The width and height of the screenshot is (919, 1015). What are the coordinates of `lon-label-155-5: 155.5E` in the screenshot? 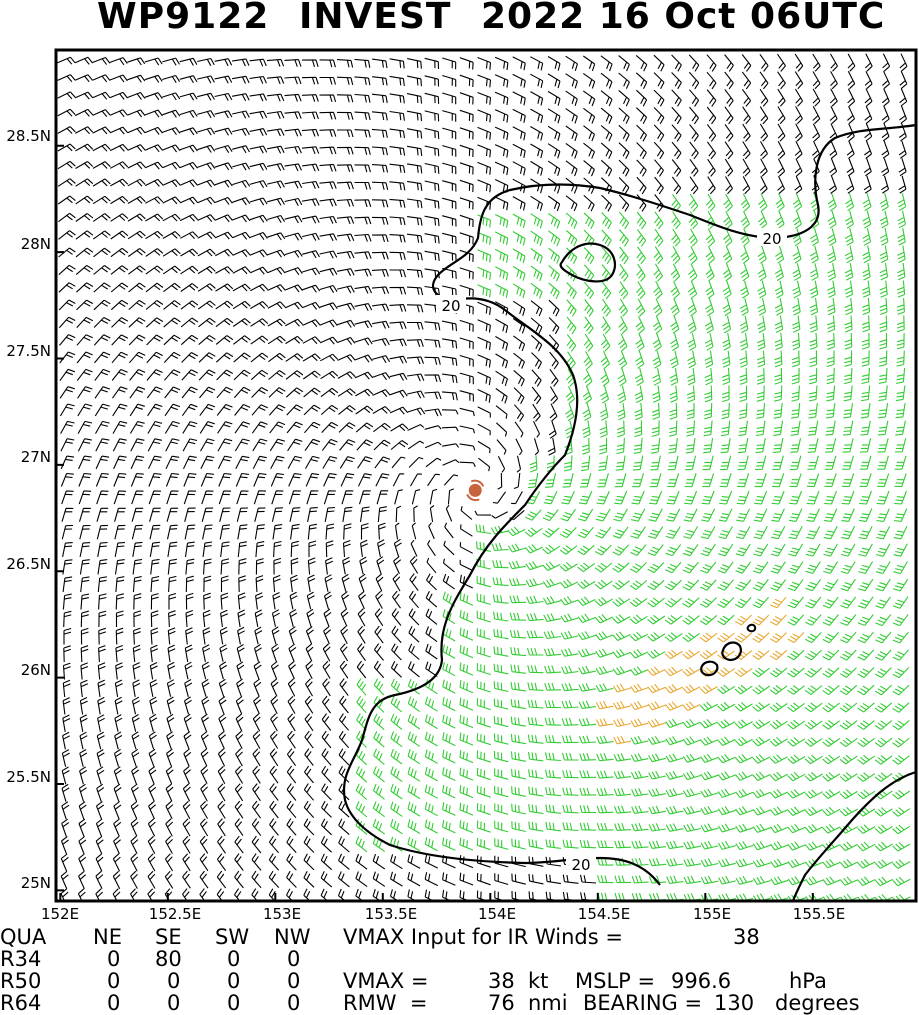 It's located at (819, 913).